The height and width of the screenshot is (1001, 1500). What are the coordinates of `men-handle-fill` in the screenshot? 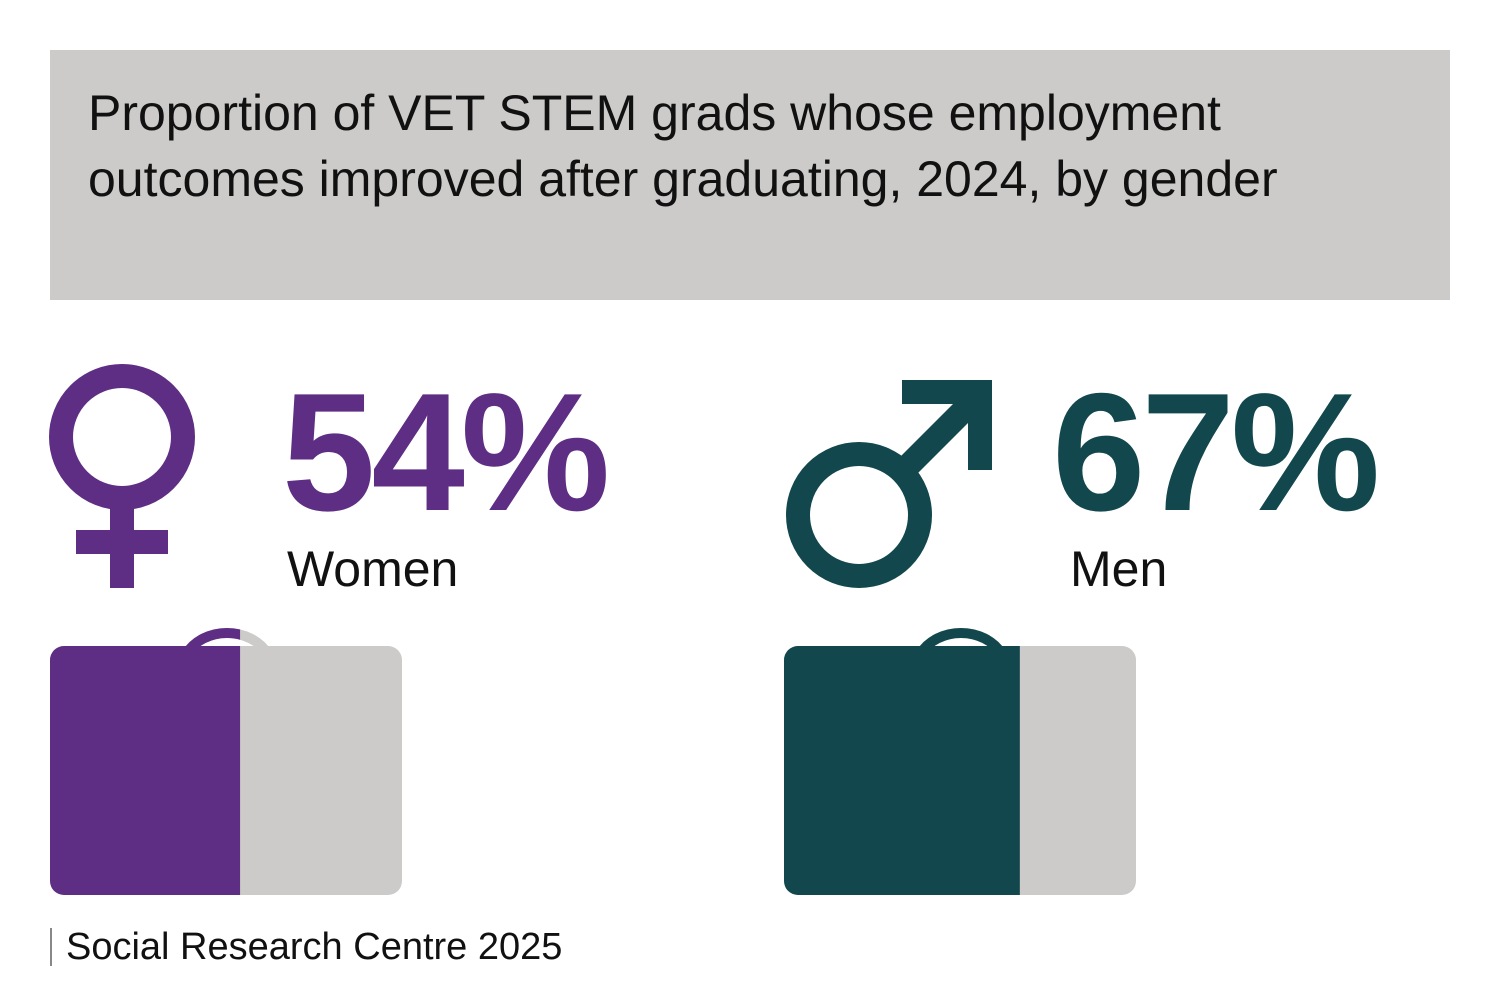 It's located at (961, 641).